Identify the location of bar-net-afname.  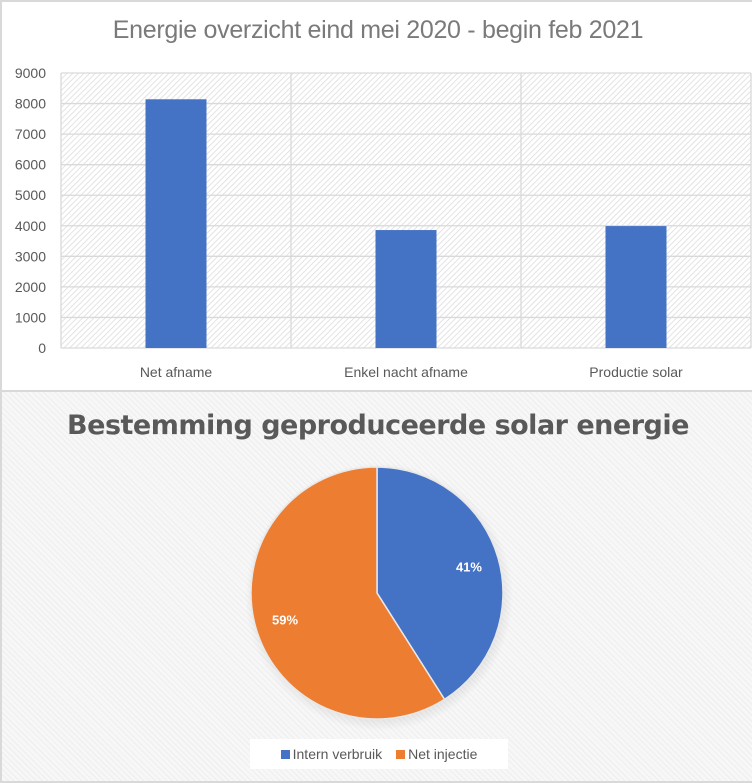
(176, 224).